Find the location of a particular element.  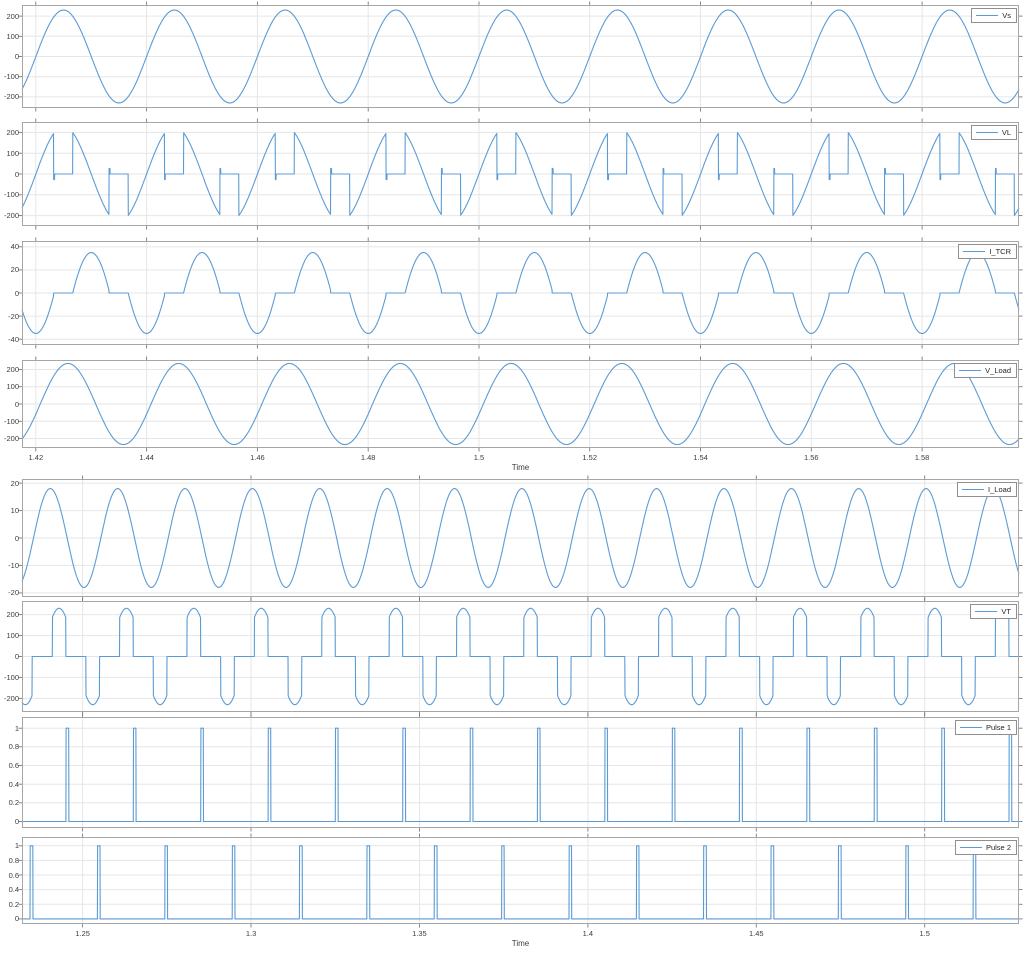

legend-vl: VL is located at coordinates (993, 132).